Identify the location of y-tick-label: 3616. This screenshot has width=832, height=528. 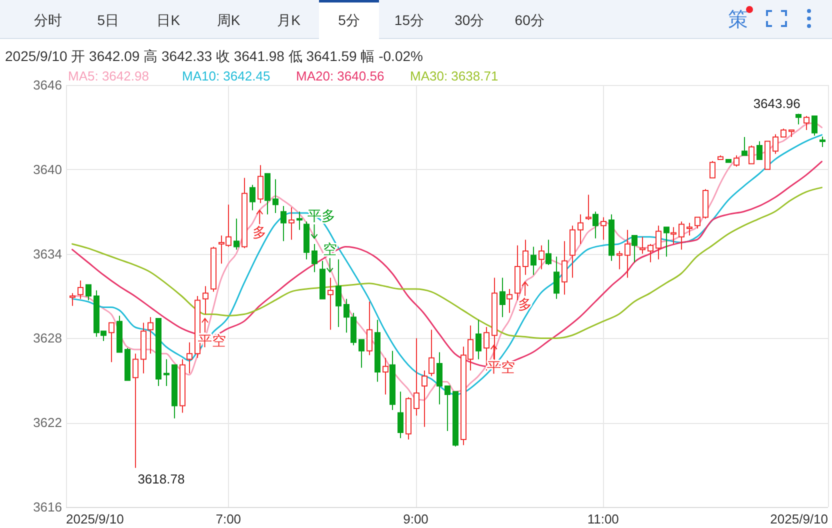
(47, 507).